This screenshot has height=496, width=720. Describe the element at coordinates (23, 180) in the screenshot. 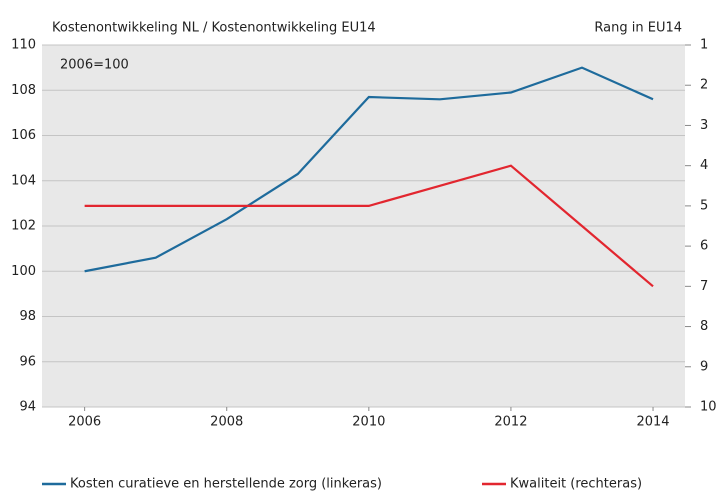

I see `y-tick-label: 104` at that location.